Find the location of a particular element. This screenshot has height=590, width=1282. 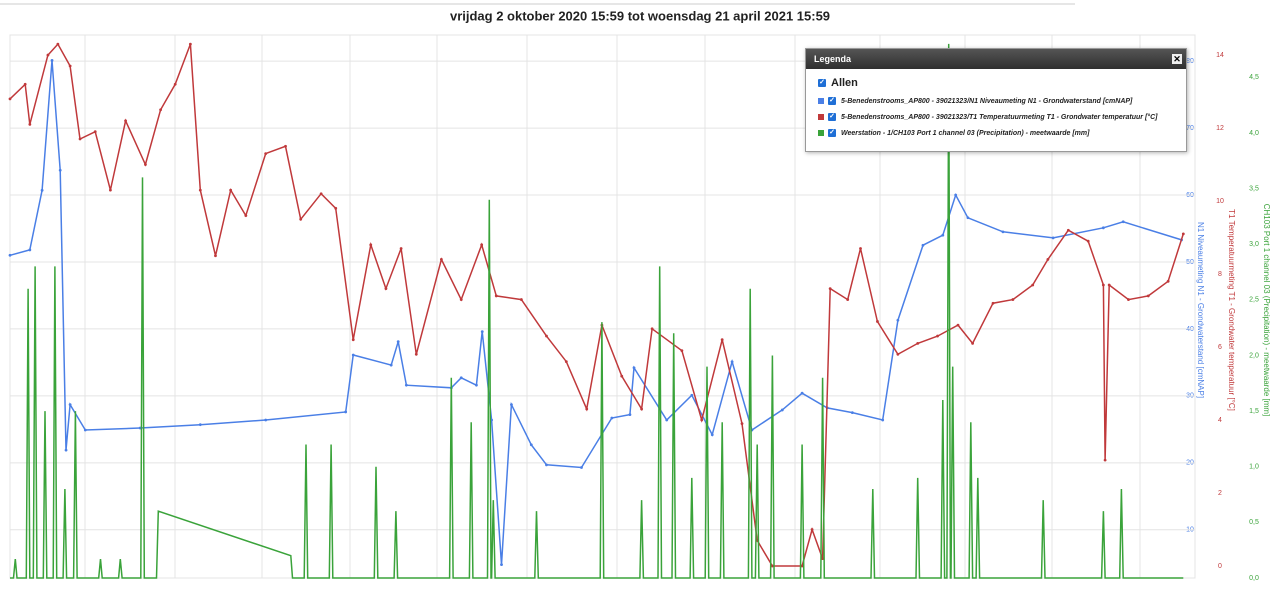

legend-close: ✕ is located at coordinates (1177, 59).